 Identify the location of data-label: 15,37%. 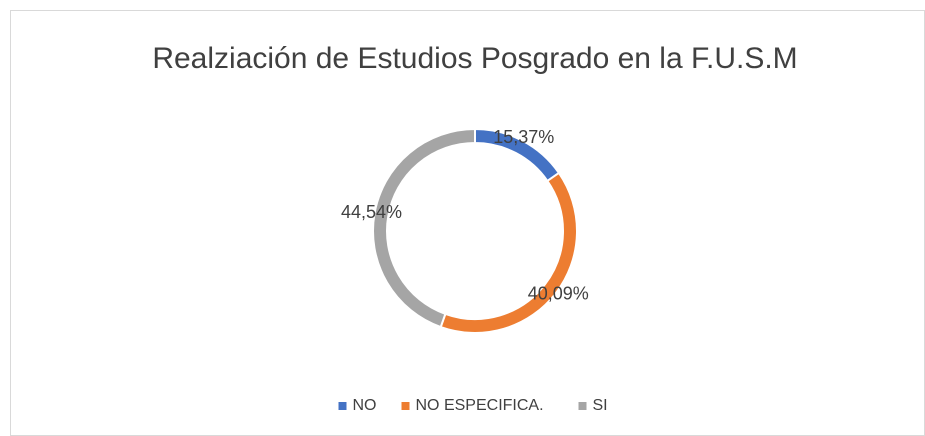
(523, 137).